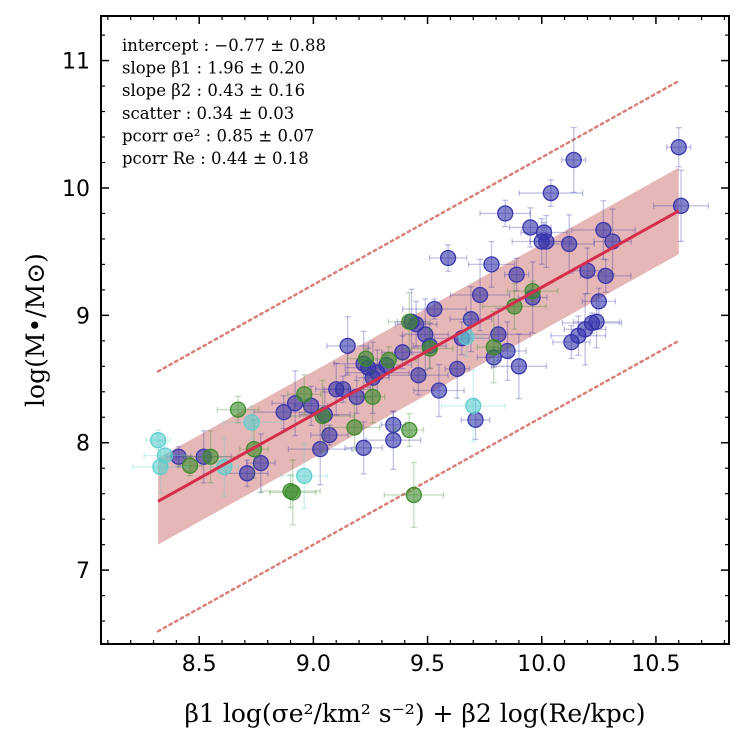  Describe the element at coordinates (83, 571) in the screenshot. I see `y-tick-label: 7` at that location.